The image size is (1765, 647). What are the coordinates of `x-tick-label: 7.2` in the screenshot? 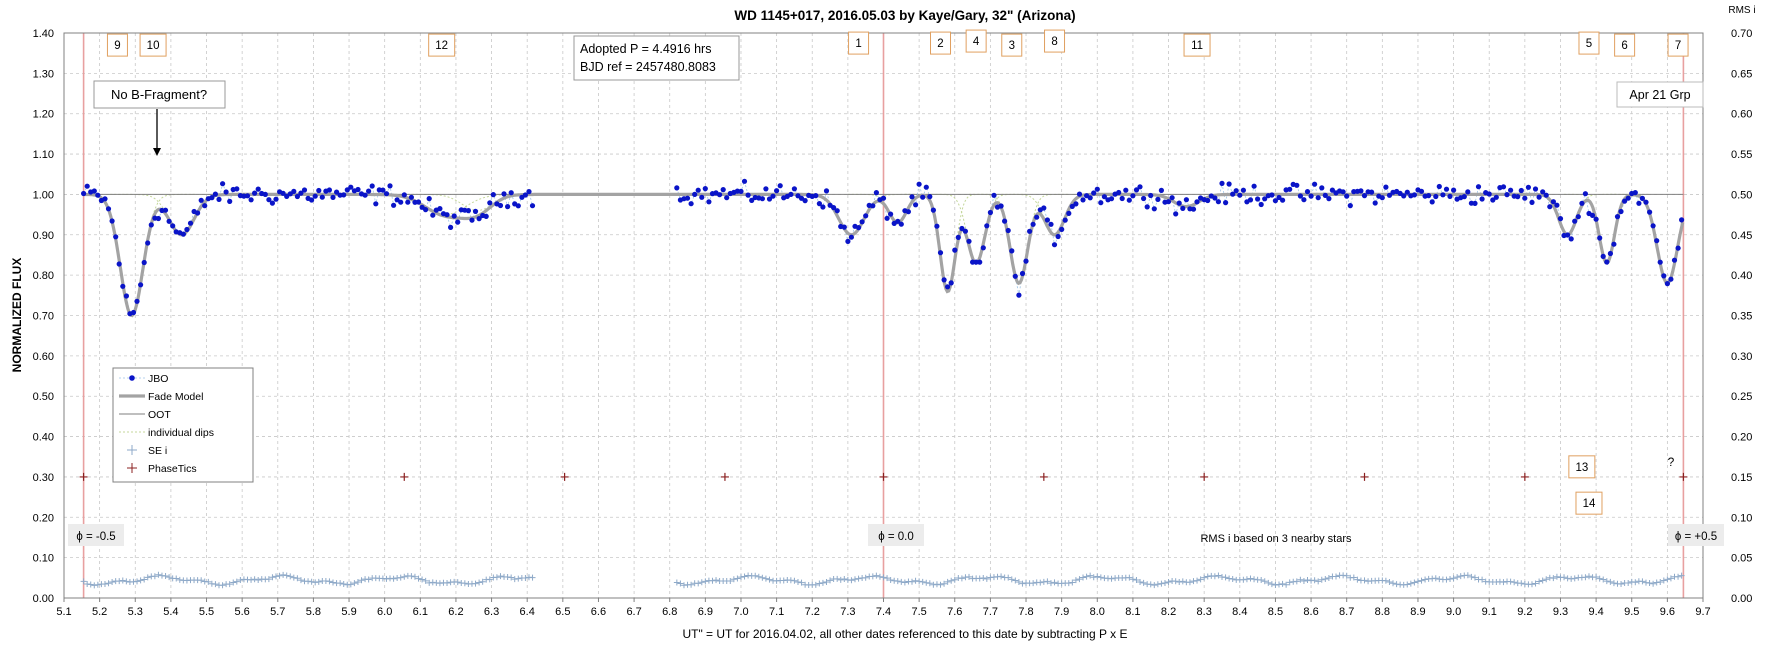 It's located at (812, 612).